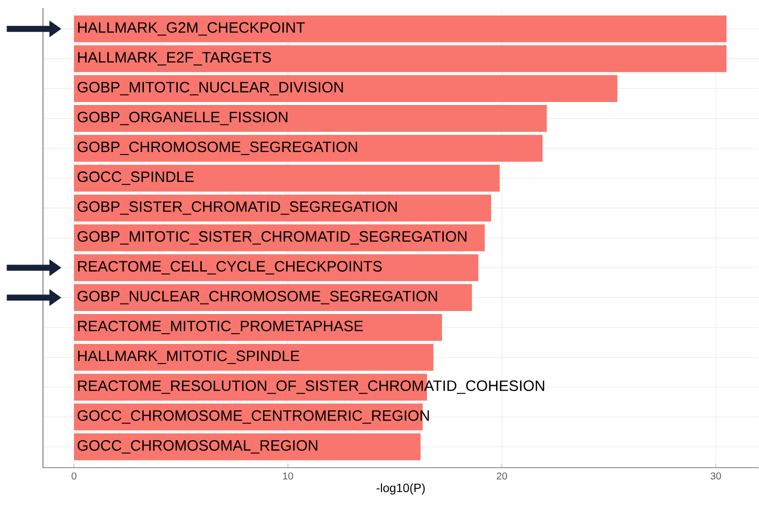 The width and height of the screenshot is (759, 505). I want to click on y-tick-label: GOCC_CHROMOSOMAL_REGION, so click(198, 447).